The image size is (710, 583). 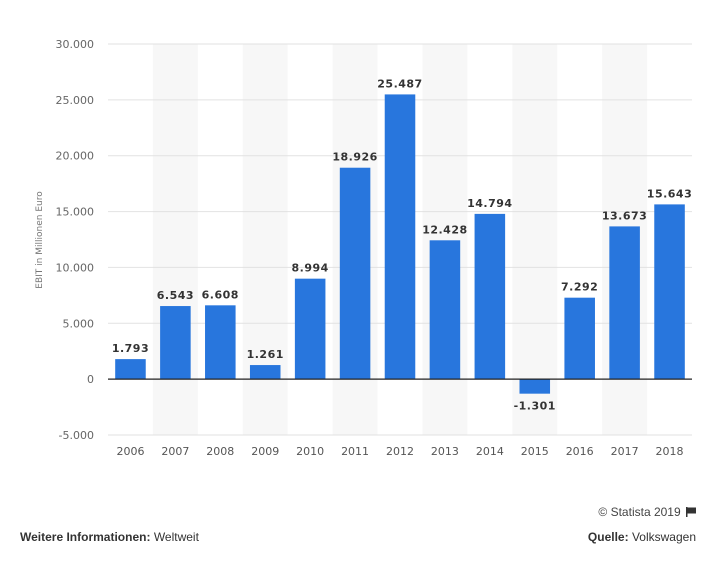 What do you see at coordinates (176, 537) in the screenshot?
I see `more-info-value: Weltweit` at bounding box center [176, 537].